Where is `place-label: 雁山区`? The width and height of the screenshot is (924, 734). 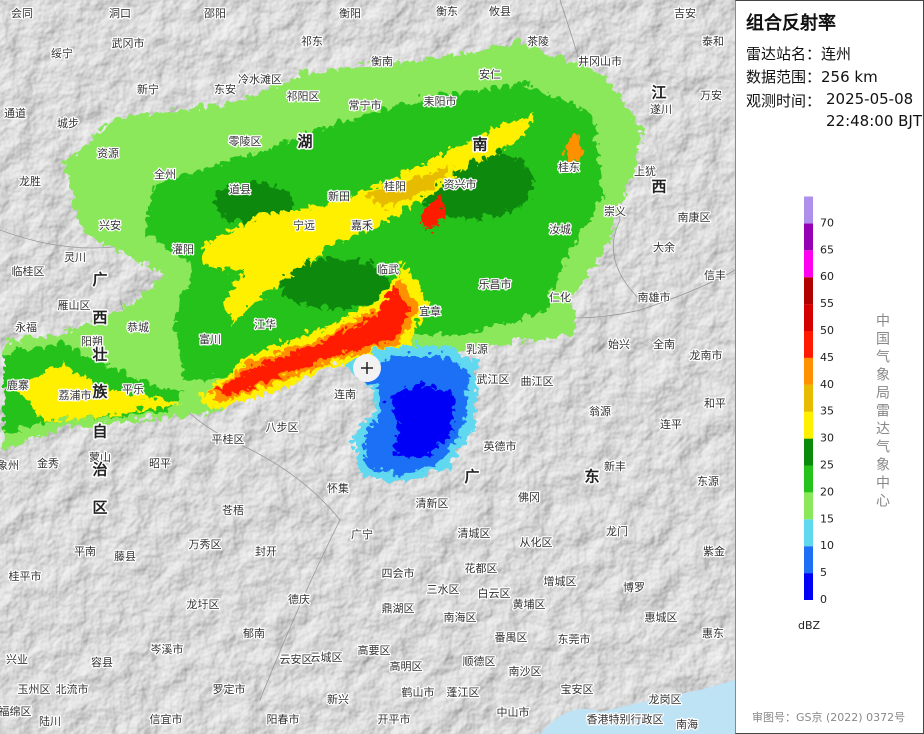 place-label: 雁山区 is located at coordinates (74, 305).